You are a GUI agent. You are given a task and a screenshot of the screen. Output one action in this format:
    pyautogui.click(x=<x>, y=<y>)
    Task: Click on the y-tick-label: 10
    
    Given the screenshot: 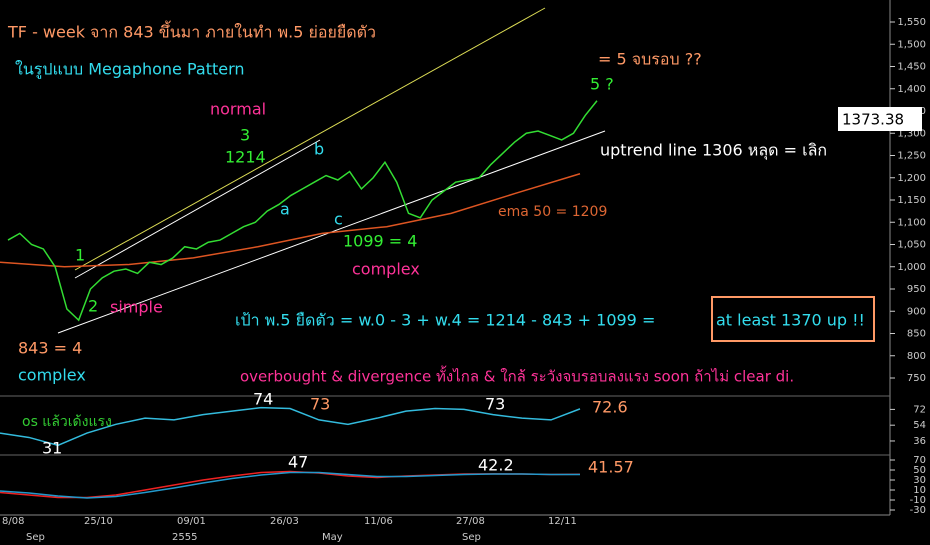 What is the action you would take?
    pyautogui.click(x=919, y=490)
    